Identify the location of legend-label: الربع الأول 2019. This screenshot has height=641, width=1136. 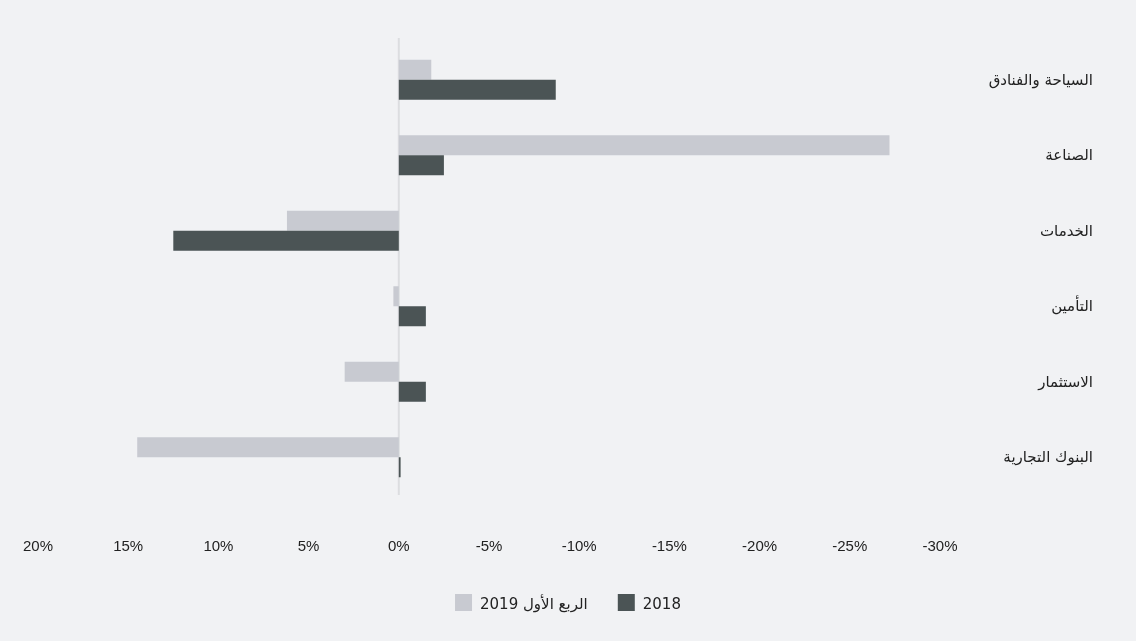
(534, 603).